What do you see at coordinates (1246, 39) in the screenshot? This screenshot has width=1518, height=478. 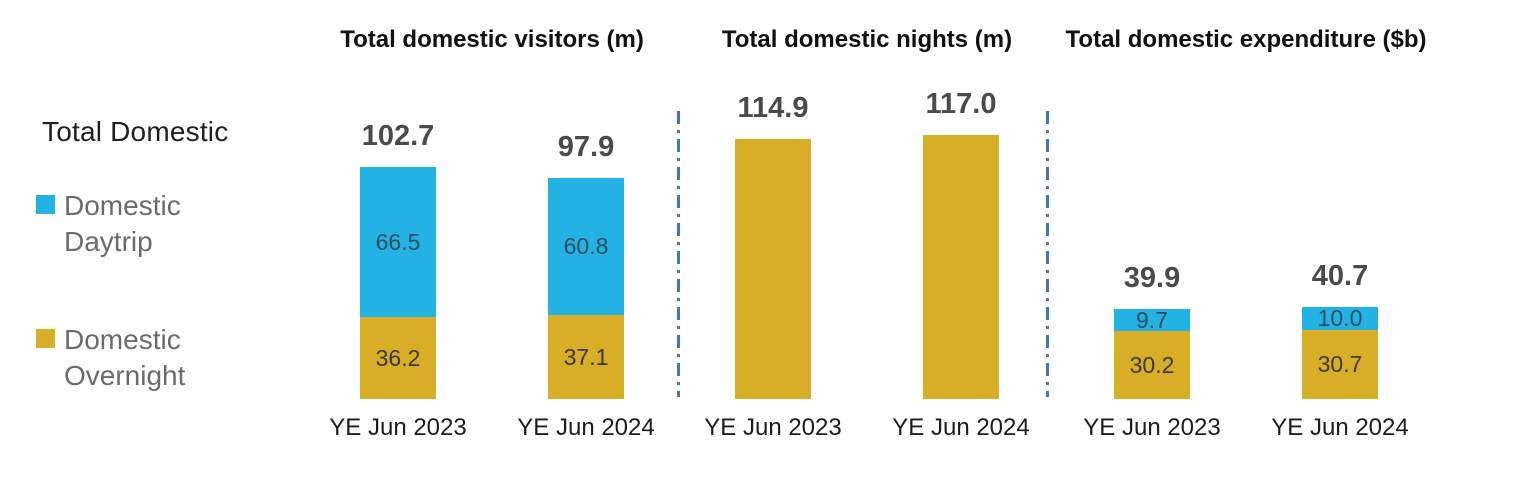 I see `panel-title-expenditure: Total domestic expenditure ($b)` at bounding box center [1246, 39].